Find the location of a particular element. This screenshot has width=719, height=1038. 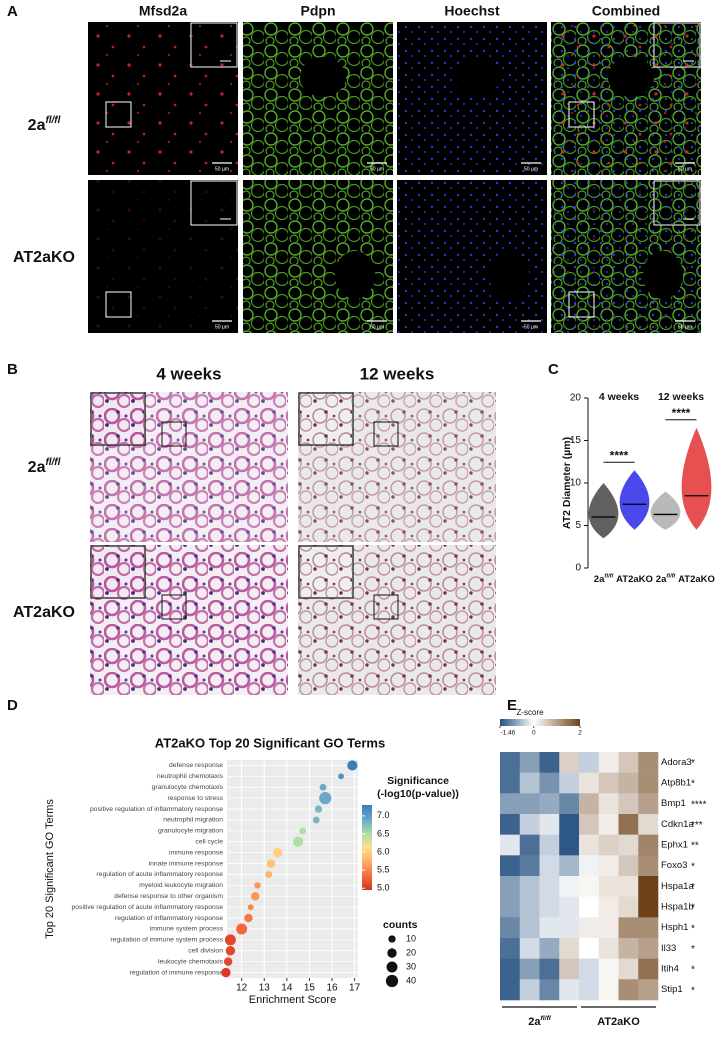

micrograph-stain is located at coordinates (472, 256).